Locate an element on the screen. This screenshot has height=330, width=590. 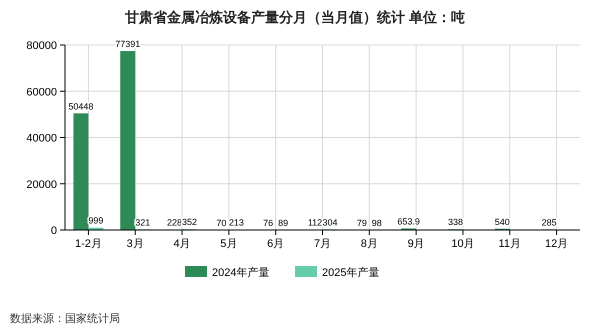
data-label: 999 is located at coordinates (96, 221).